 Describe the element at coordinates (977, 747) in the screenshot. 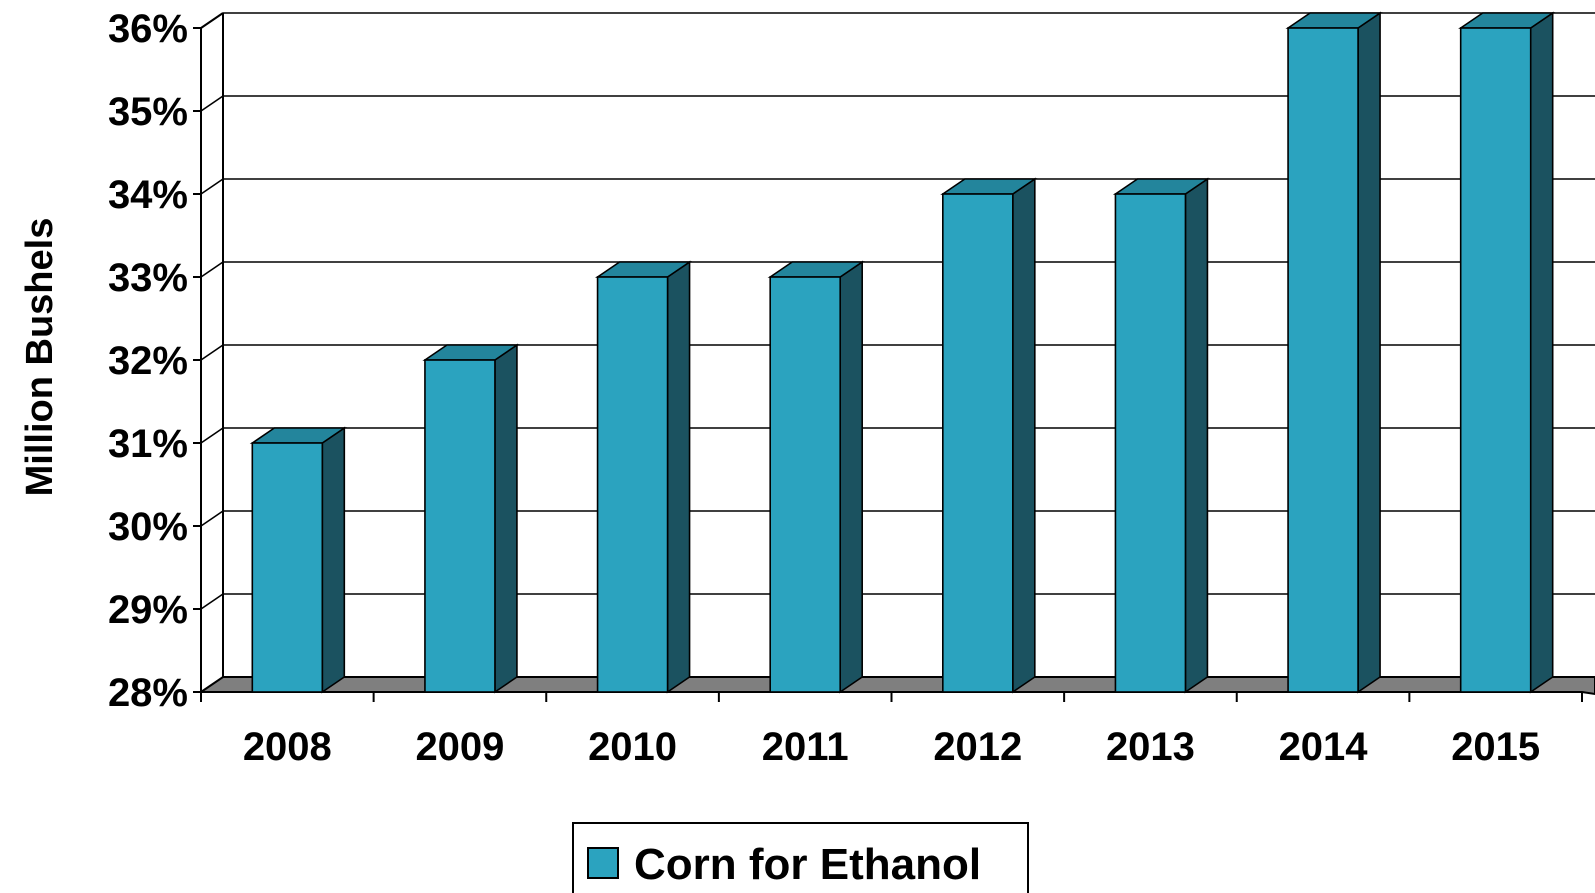

I see `x-tick-label: 2012` at that location.